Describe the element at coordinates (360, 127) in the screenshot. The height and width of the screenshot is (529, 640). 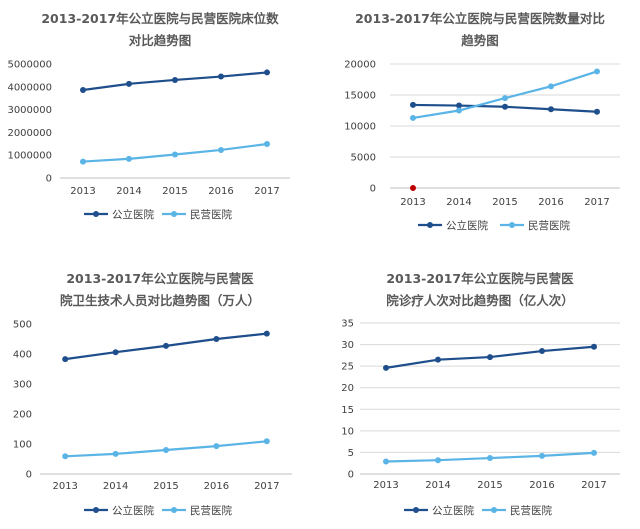
I see `y-tick-label: 10000` at that location.